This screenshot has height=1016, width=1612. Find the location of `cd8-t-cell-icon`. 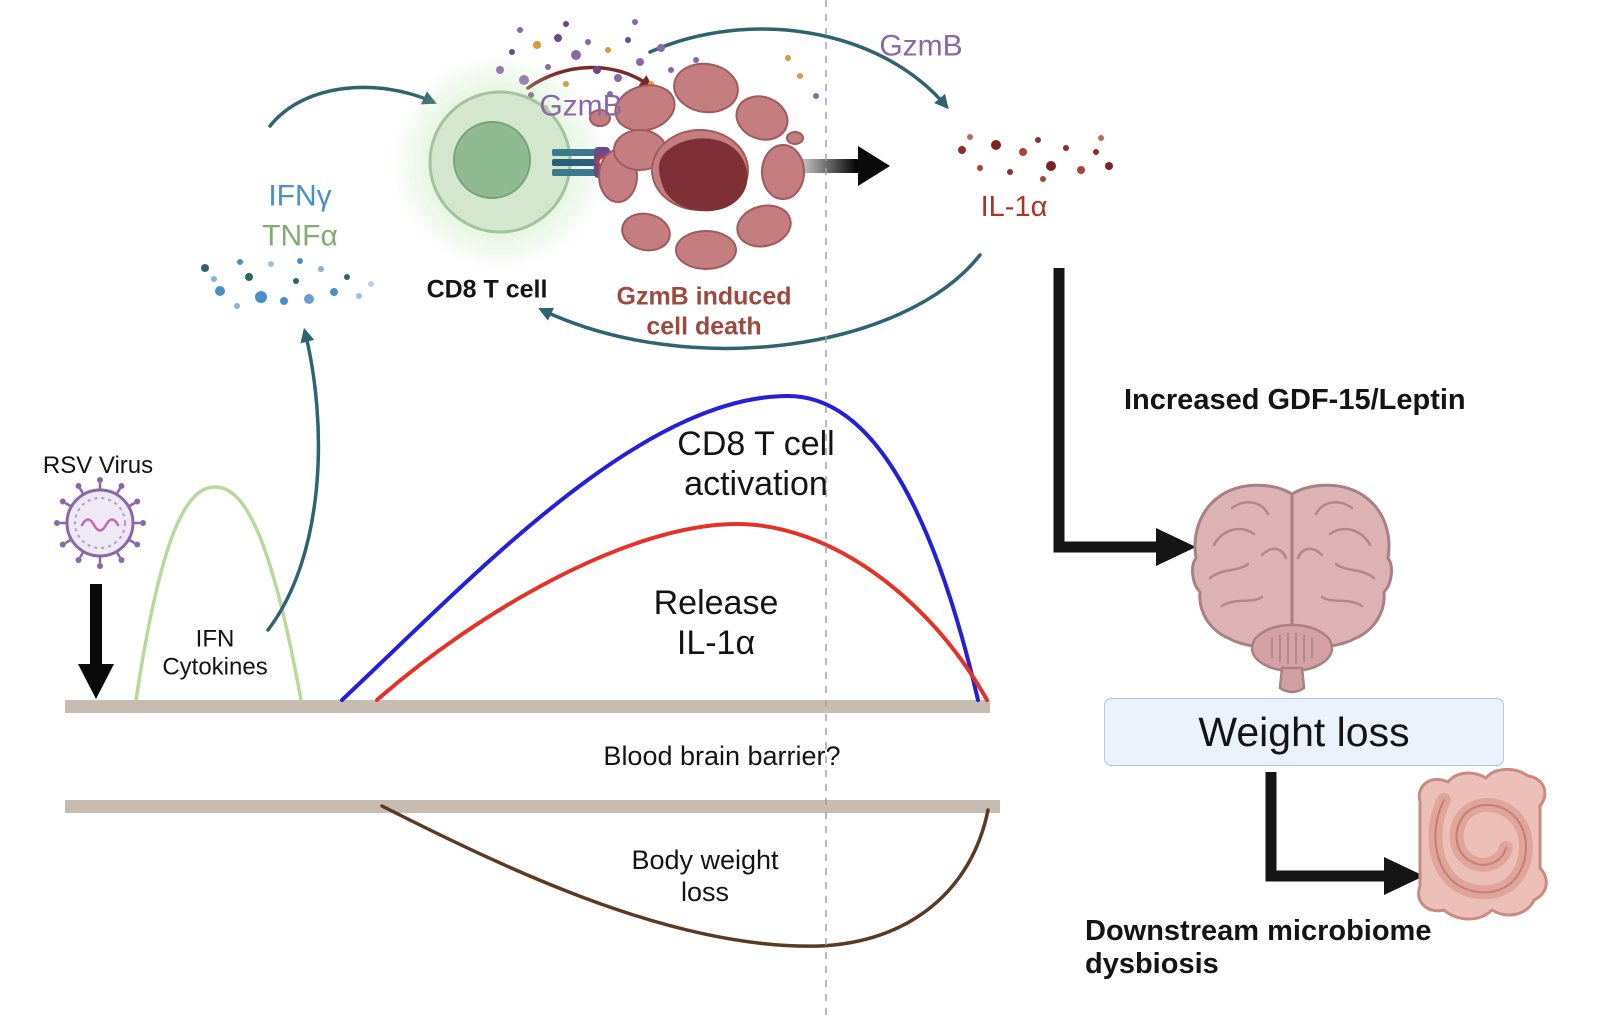

cd8-t-cell-icon is located at coordinates (501, 162).